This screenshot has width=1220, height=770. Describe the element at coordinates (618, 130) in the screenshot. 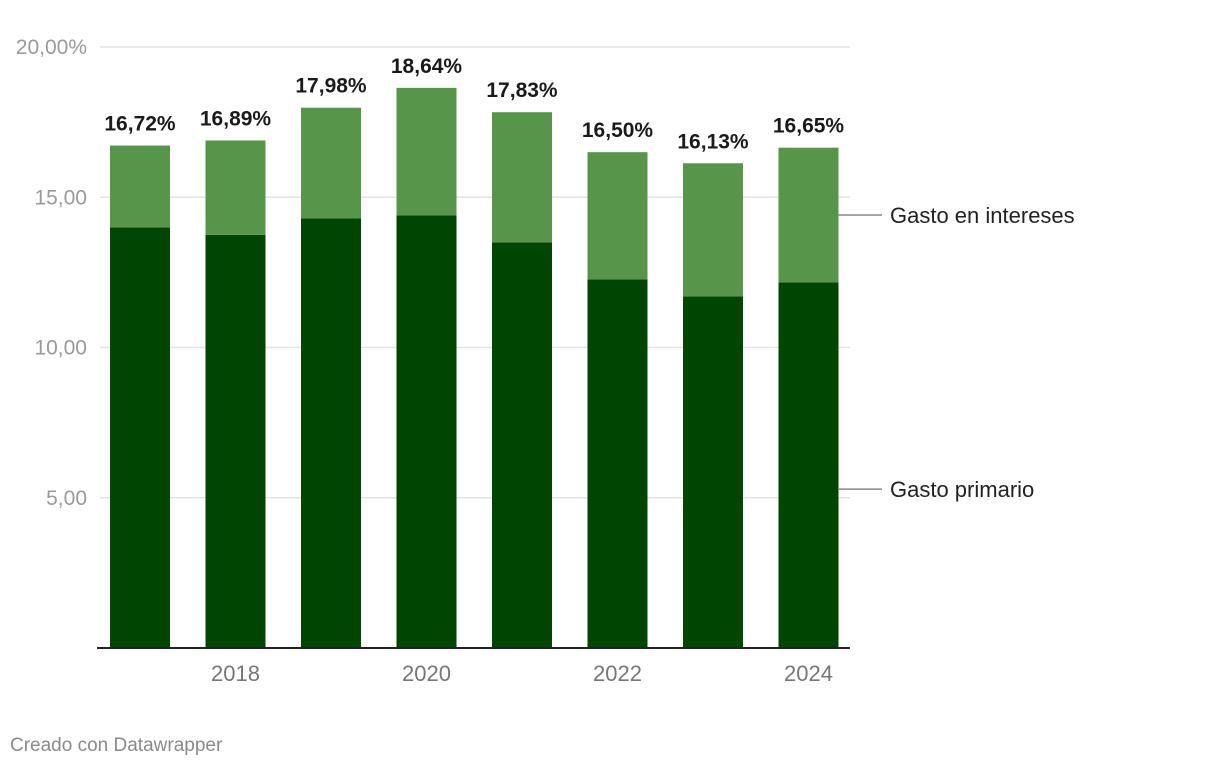

I see `bar-total-label: 16,50%` at that location.